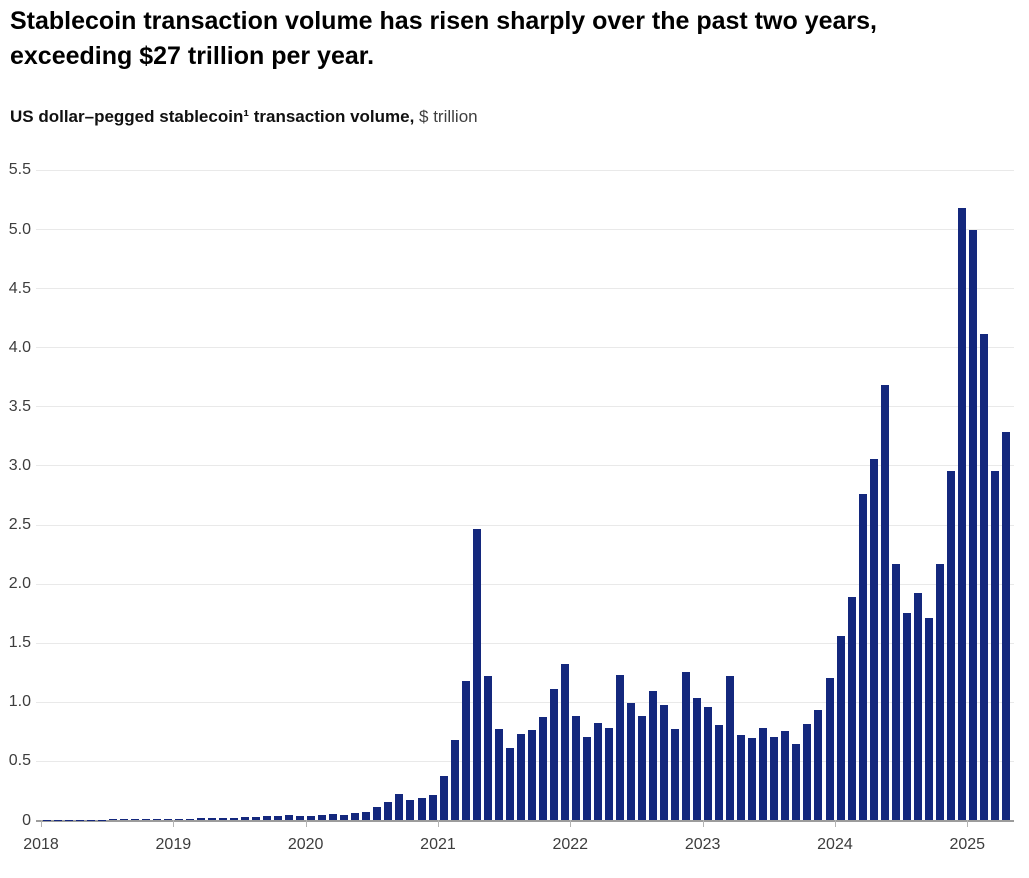 The height and width of the screenshot is (878, 1029). Describe the element at coordinates (19, 761) in the screenshot. I see `y-axis-tick-label: 0.5` at that location.